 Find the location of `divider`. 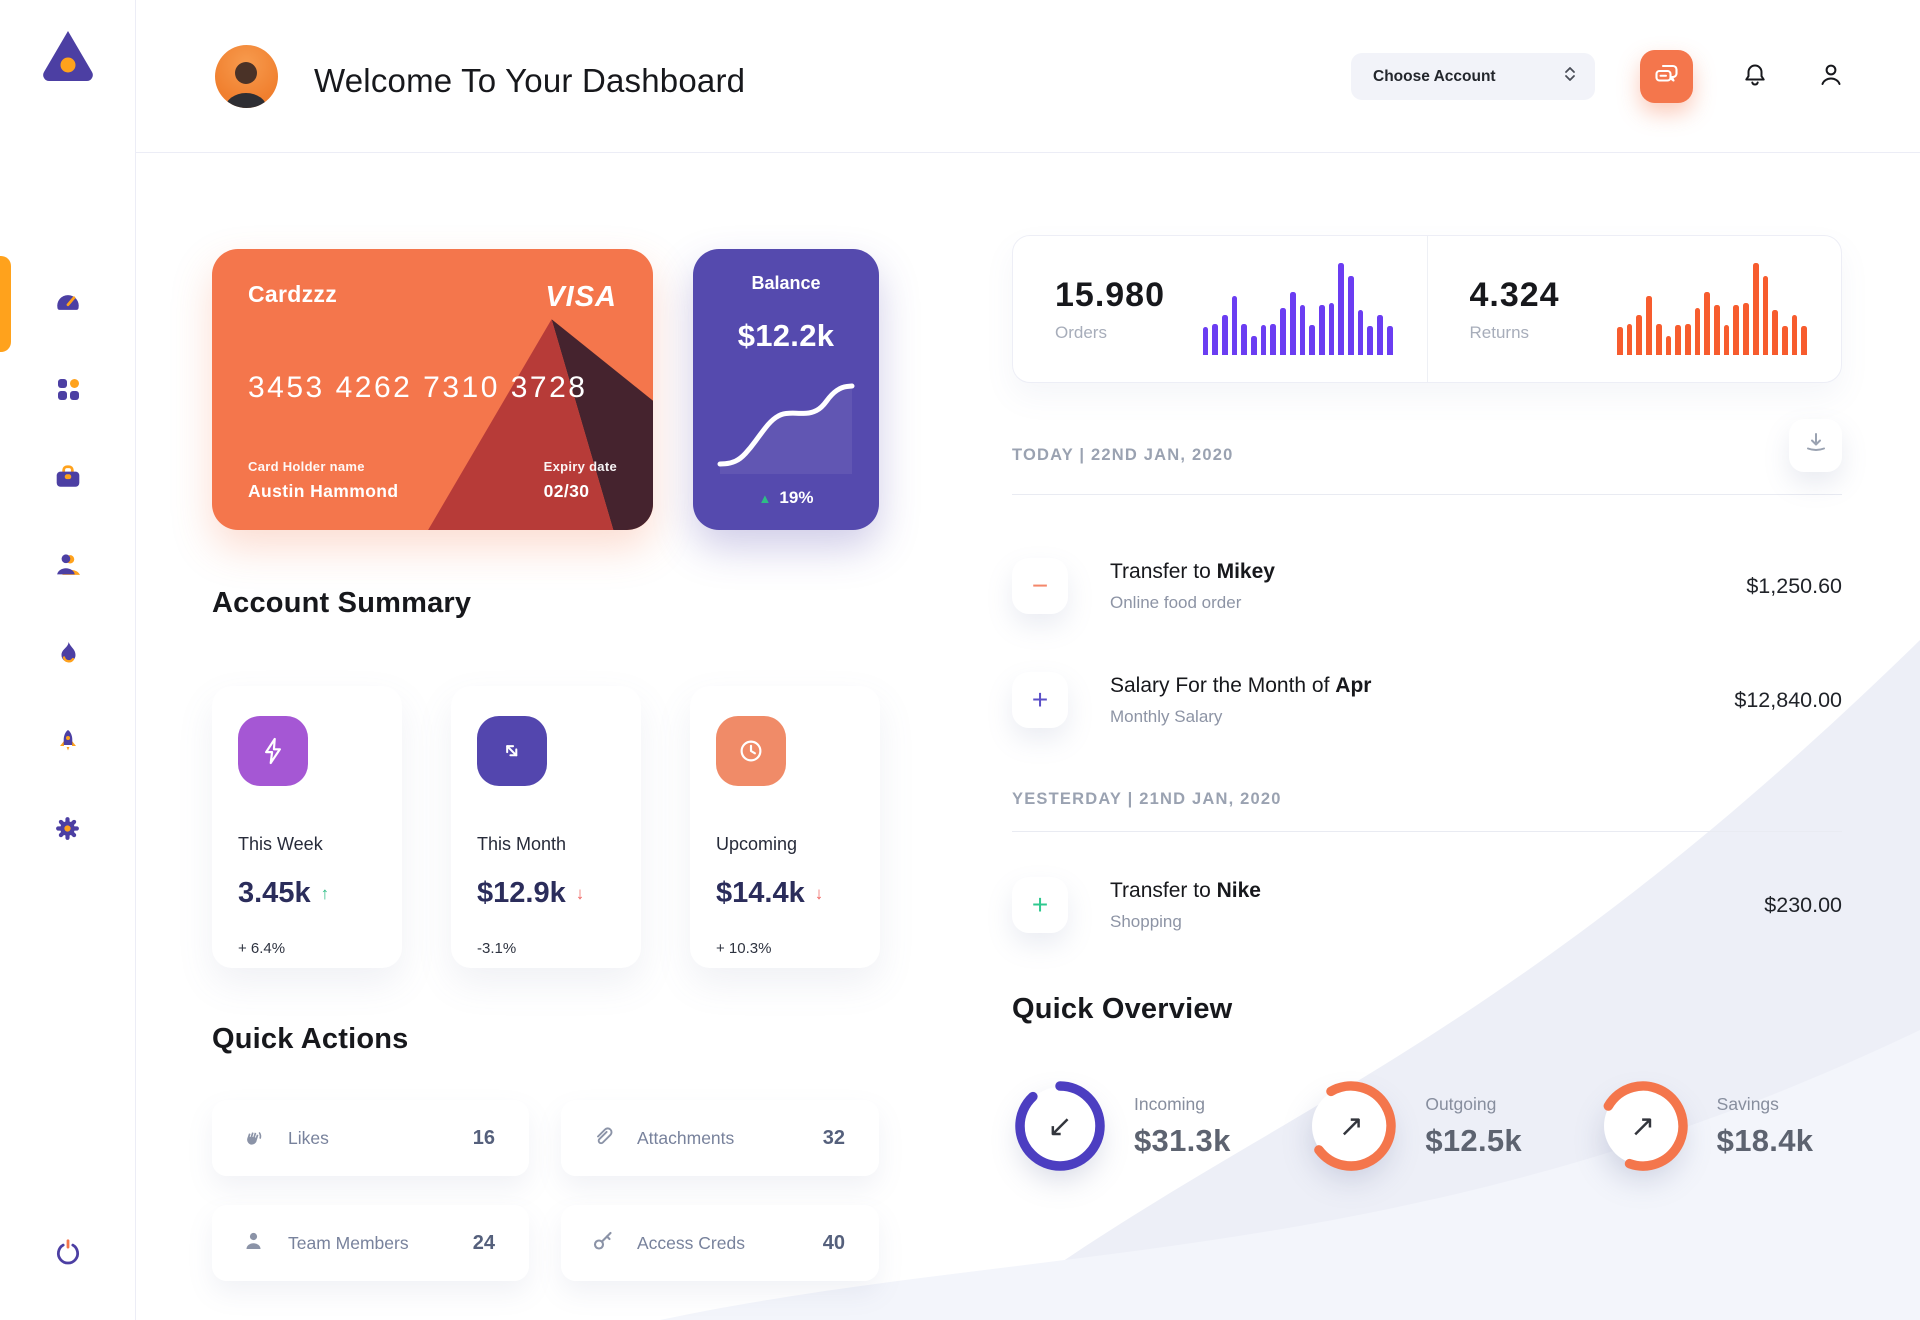

divider is located at coordinates (1427, 494).